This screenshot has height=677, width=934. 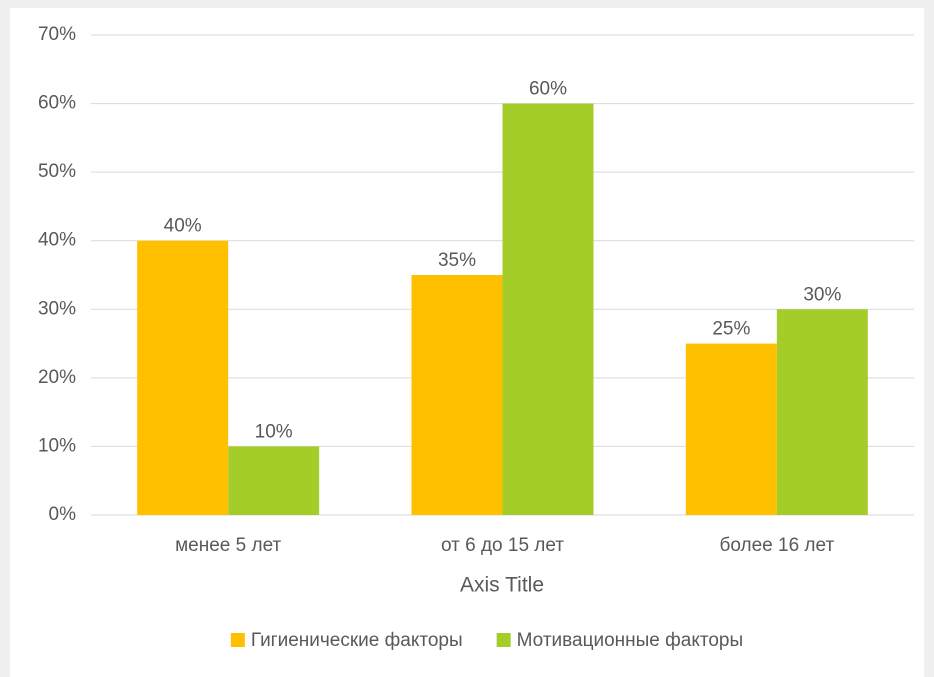 I want to click on value-label: 30%, so click(x=822, y=294).